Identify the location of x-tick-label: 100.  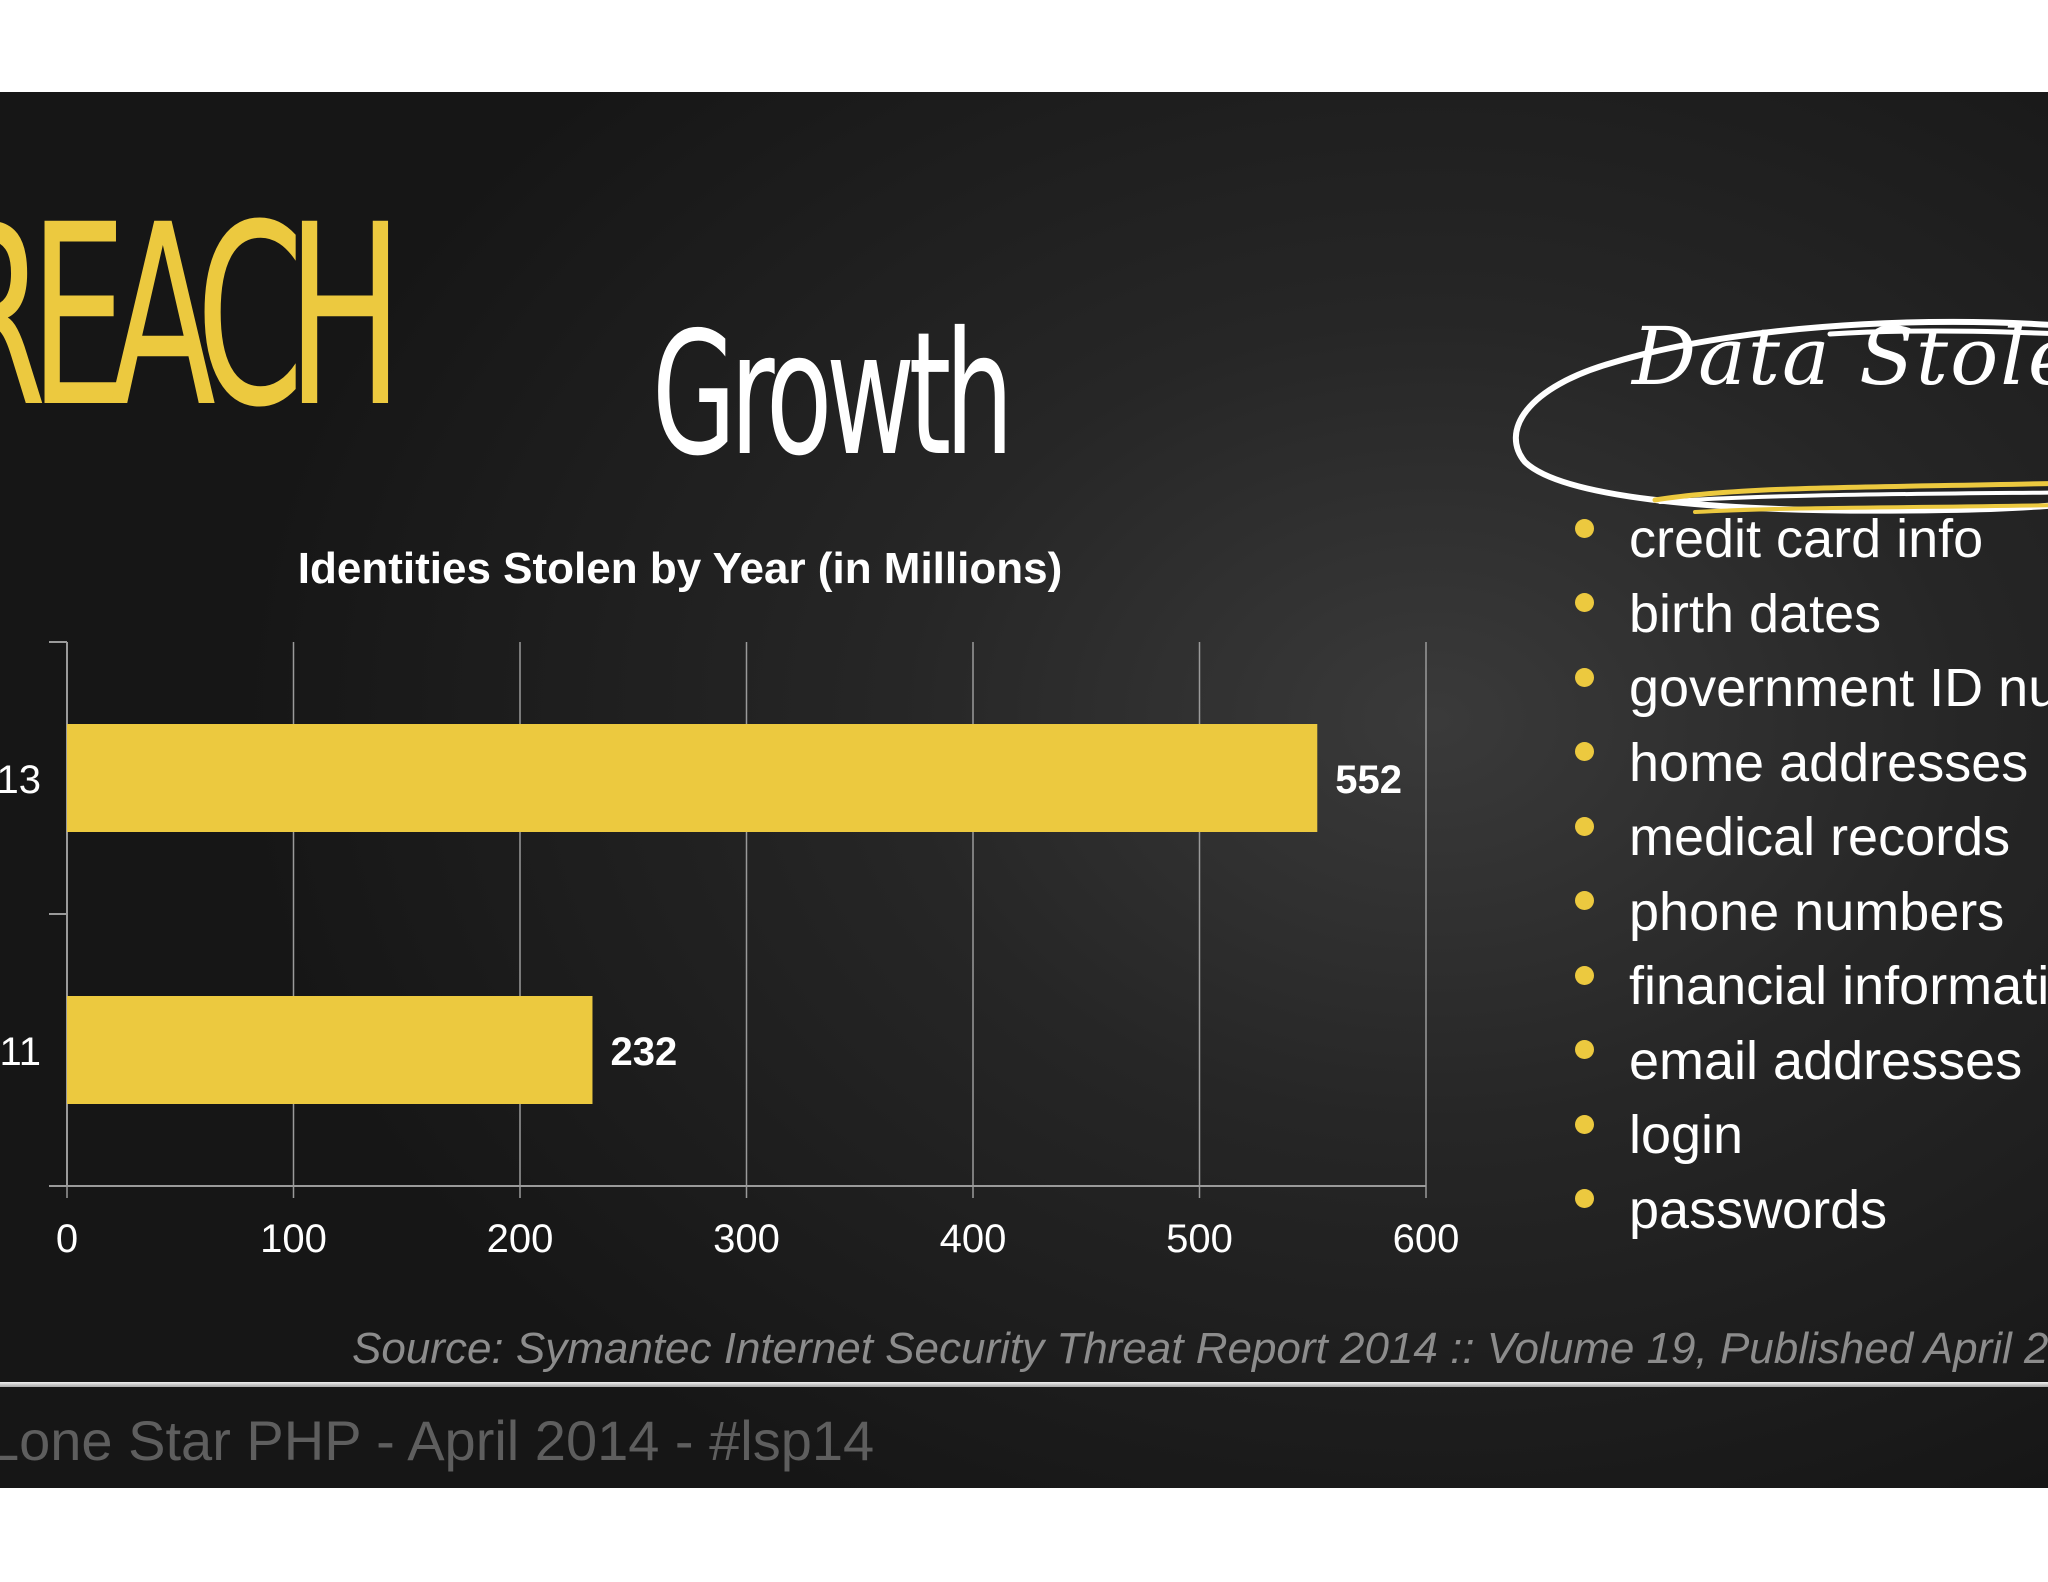
(293, 1239).